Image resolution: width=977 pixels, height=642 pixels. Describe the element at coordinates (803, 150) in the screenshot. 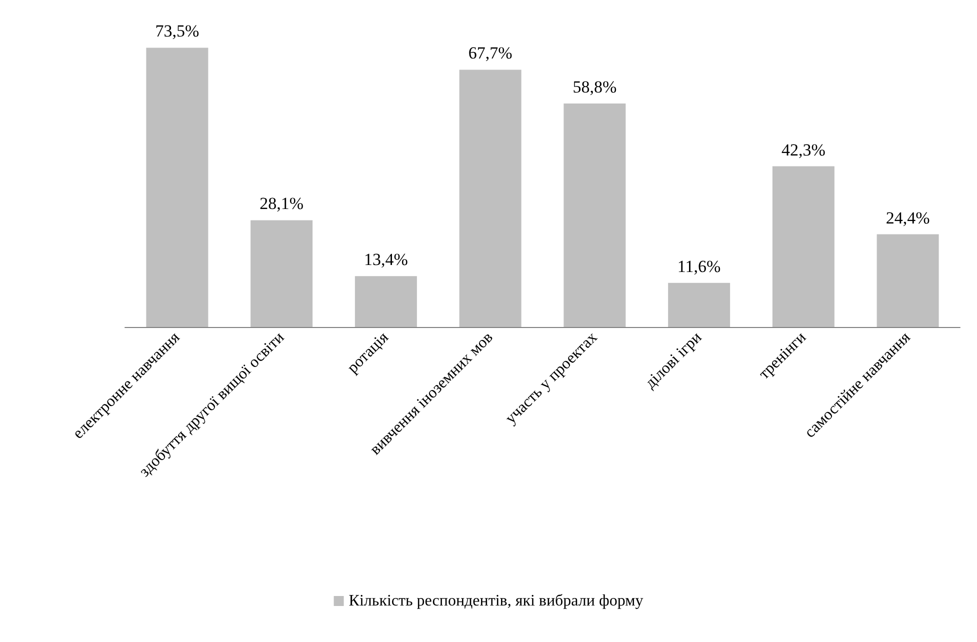

I see `data-label: 42,3%` at that location.